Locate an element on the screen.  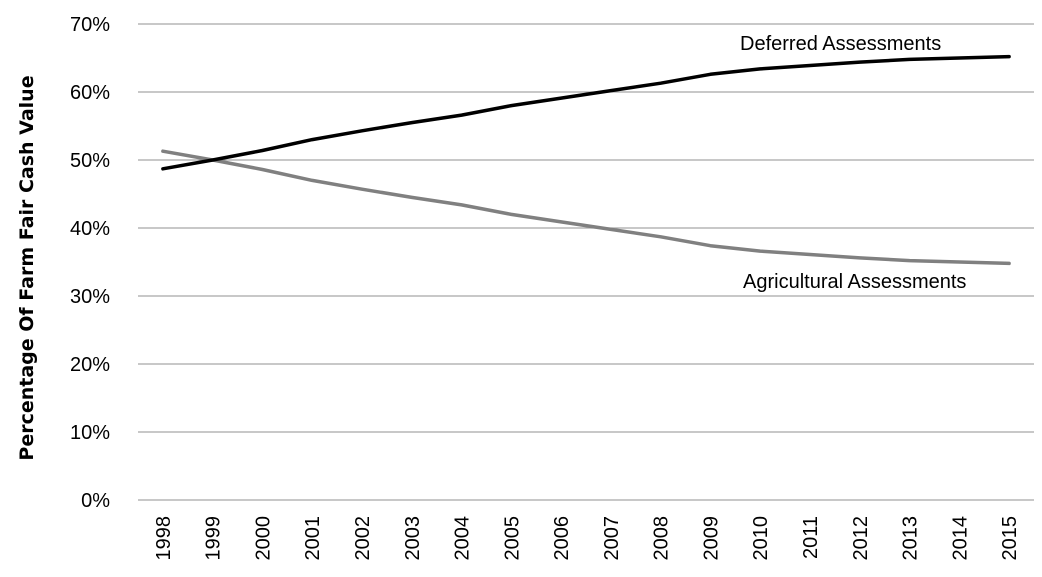
x-tick-label: 2010 is located at coordinates (761, 538).